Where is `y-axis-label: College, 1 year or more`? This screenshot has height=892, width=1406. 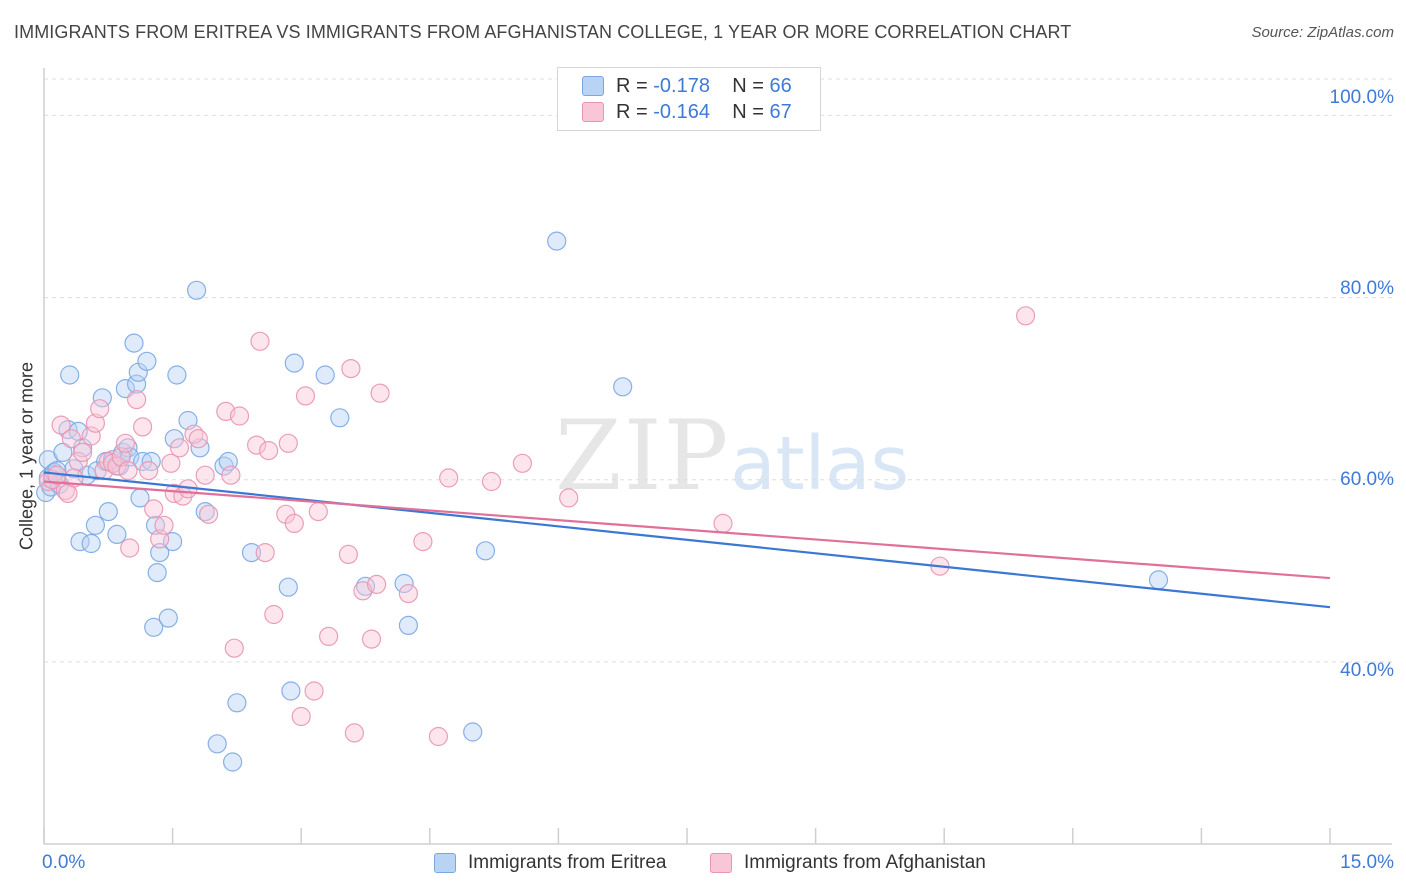
y-axis-label: College, 1 year or more is located at coordinates (26, 456).